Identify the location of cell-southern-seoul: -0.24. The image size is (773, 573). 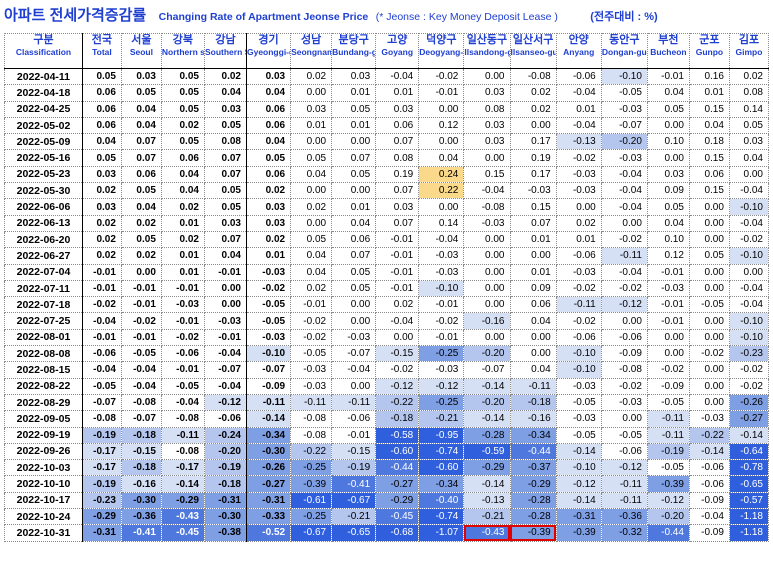
(225, 435).